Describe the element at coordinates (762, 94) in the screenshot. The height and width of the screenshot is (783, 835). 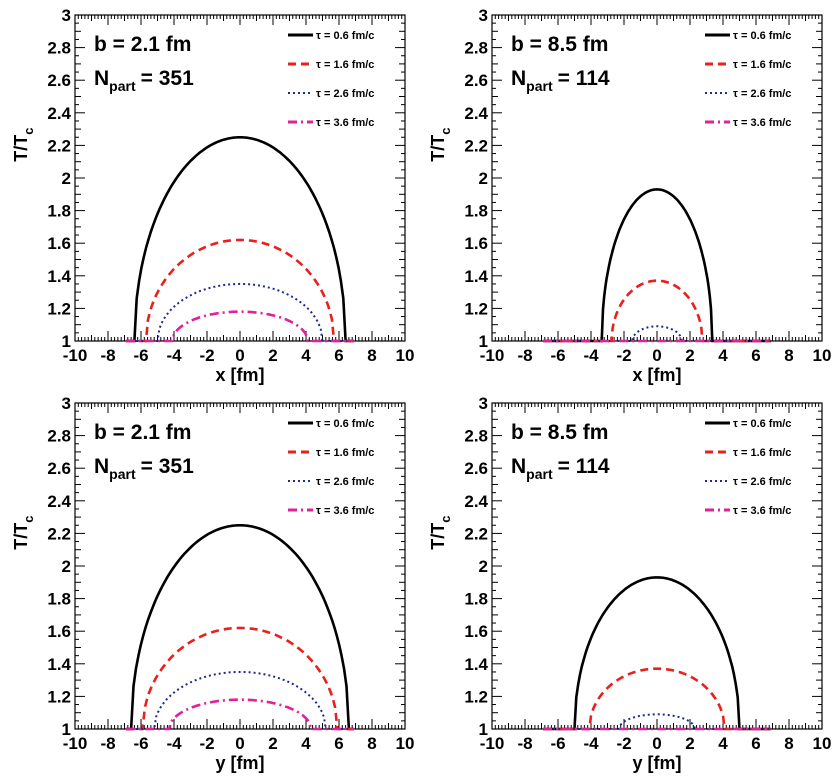
I see `legend-label: τ = 2.6 fm/c` at that location.